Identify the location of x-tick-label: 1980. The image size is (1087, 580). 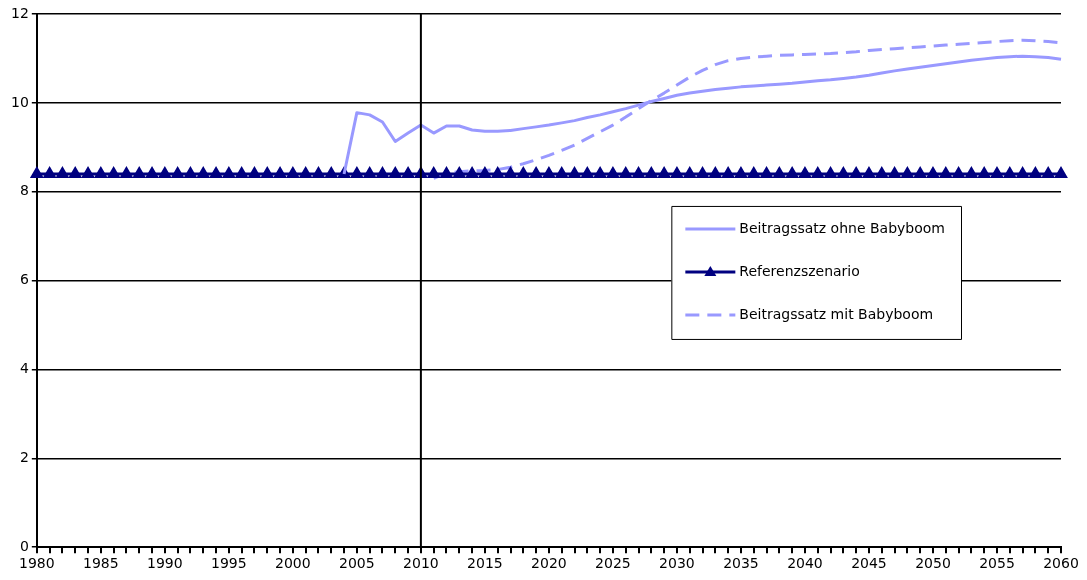
(36, 563).